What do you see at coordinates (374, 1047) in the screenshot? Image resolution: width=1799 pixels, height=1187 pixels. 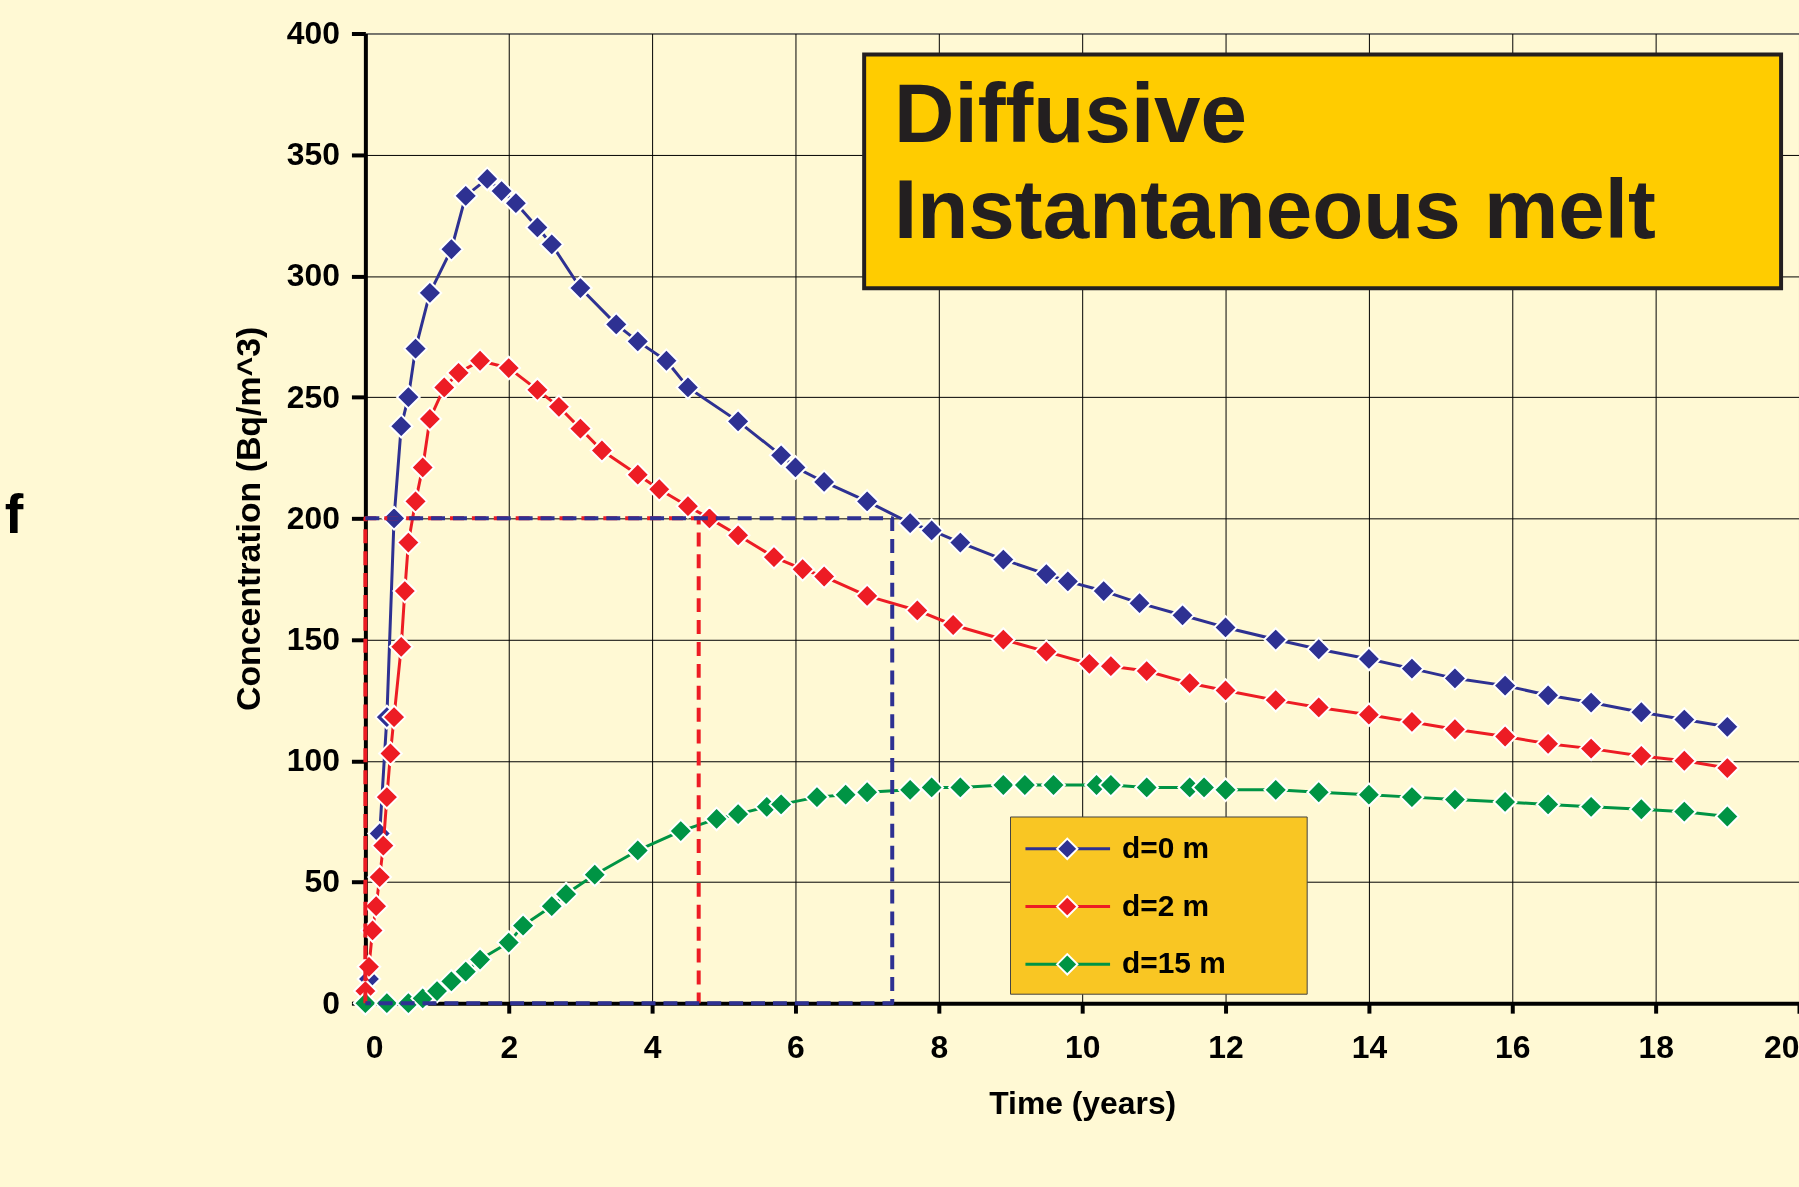 I see `x-tick-label: 0` at bounding box center [374, 1047].